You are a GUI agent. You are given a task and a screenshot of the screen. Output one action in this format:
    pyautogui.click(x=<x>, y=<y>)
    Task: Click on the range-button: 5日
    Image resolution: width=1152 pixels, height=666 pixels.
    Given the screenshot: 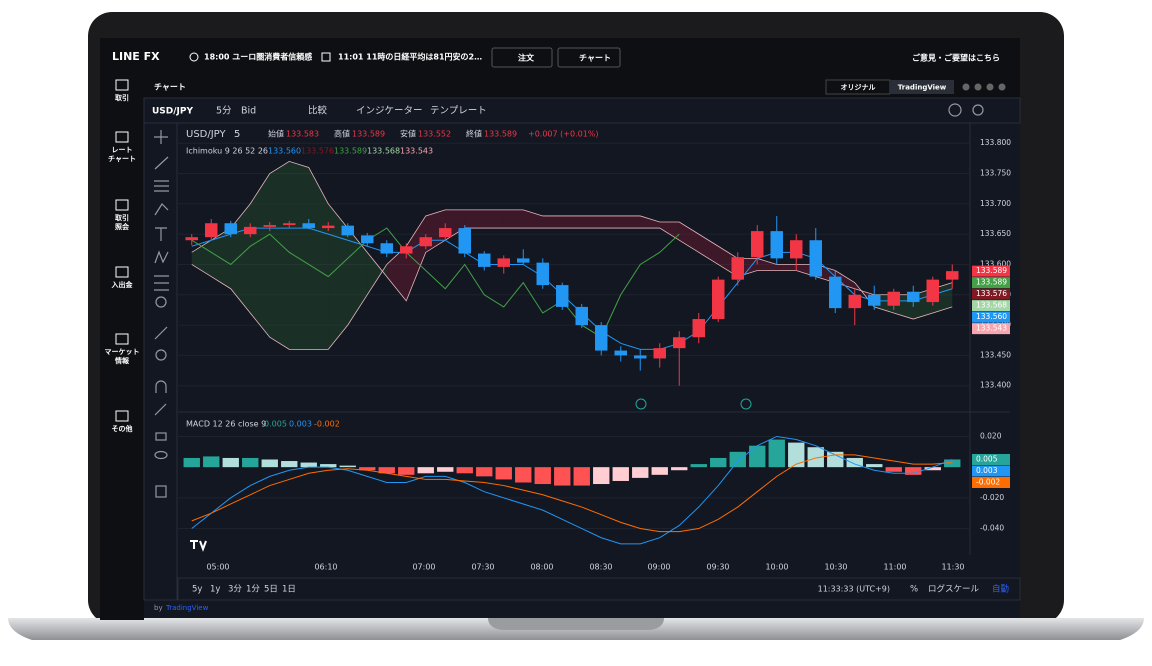 What is the action you would take?
    pyautogui.click(x=271, y=590)
    